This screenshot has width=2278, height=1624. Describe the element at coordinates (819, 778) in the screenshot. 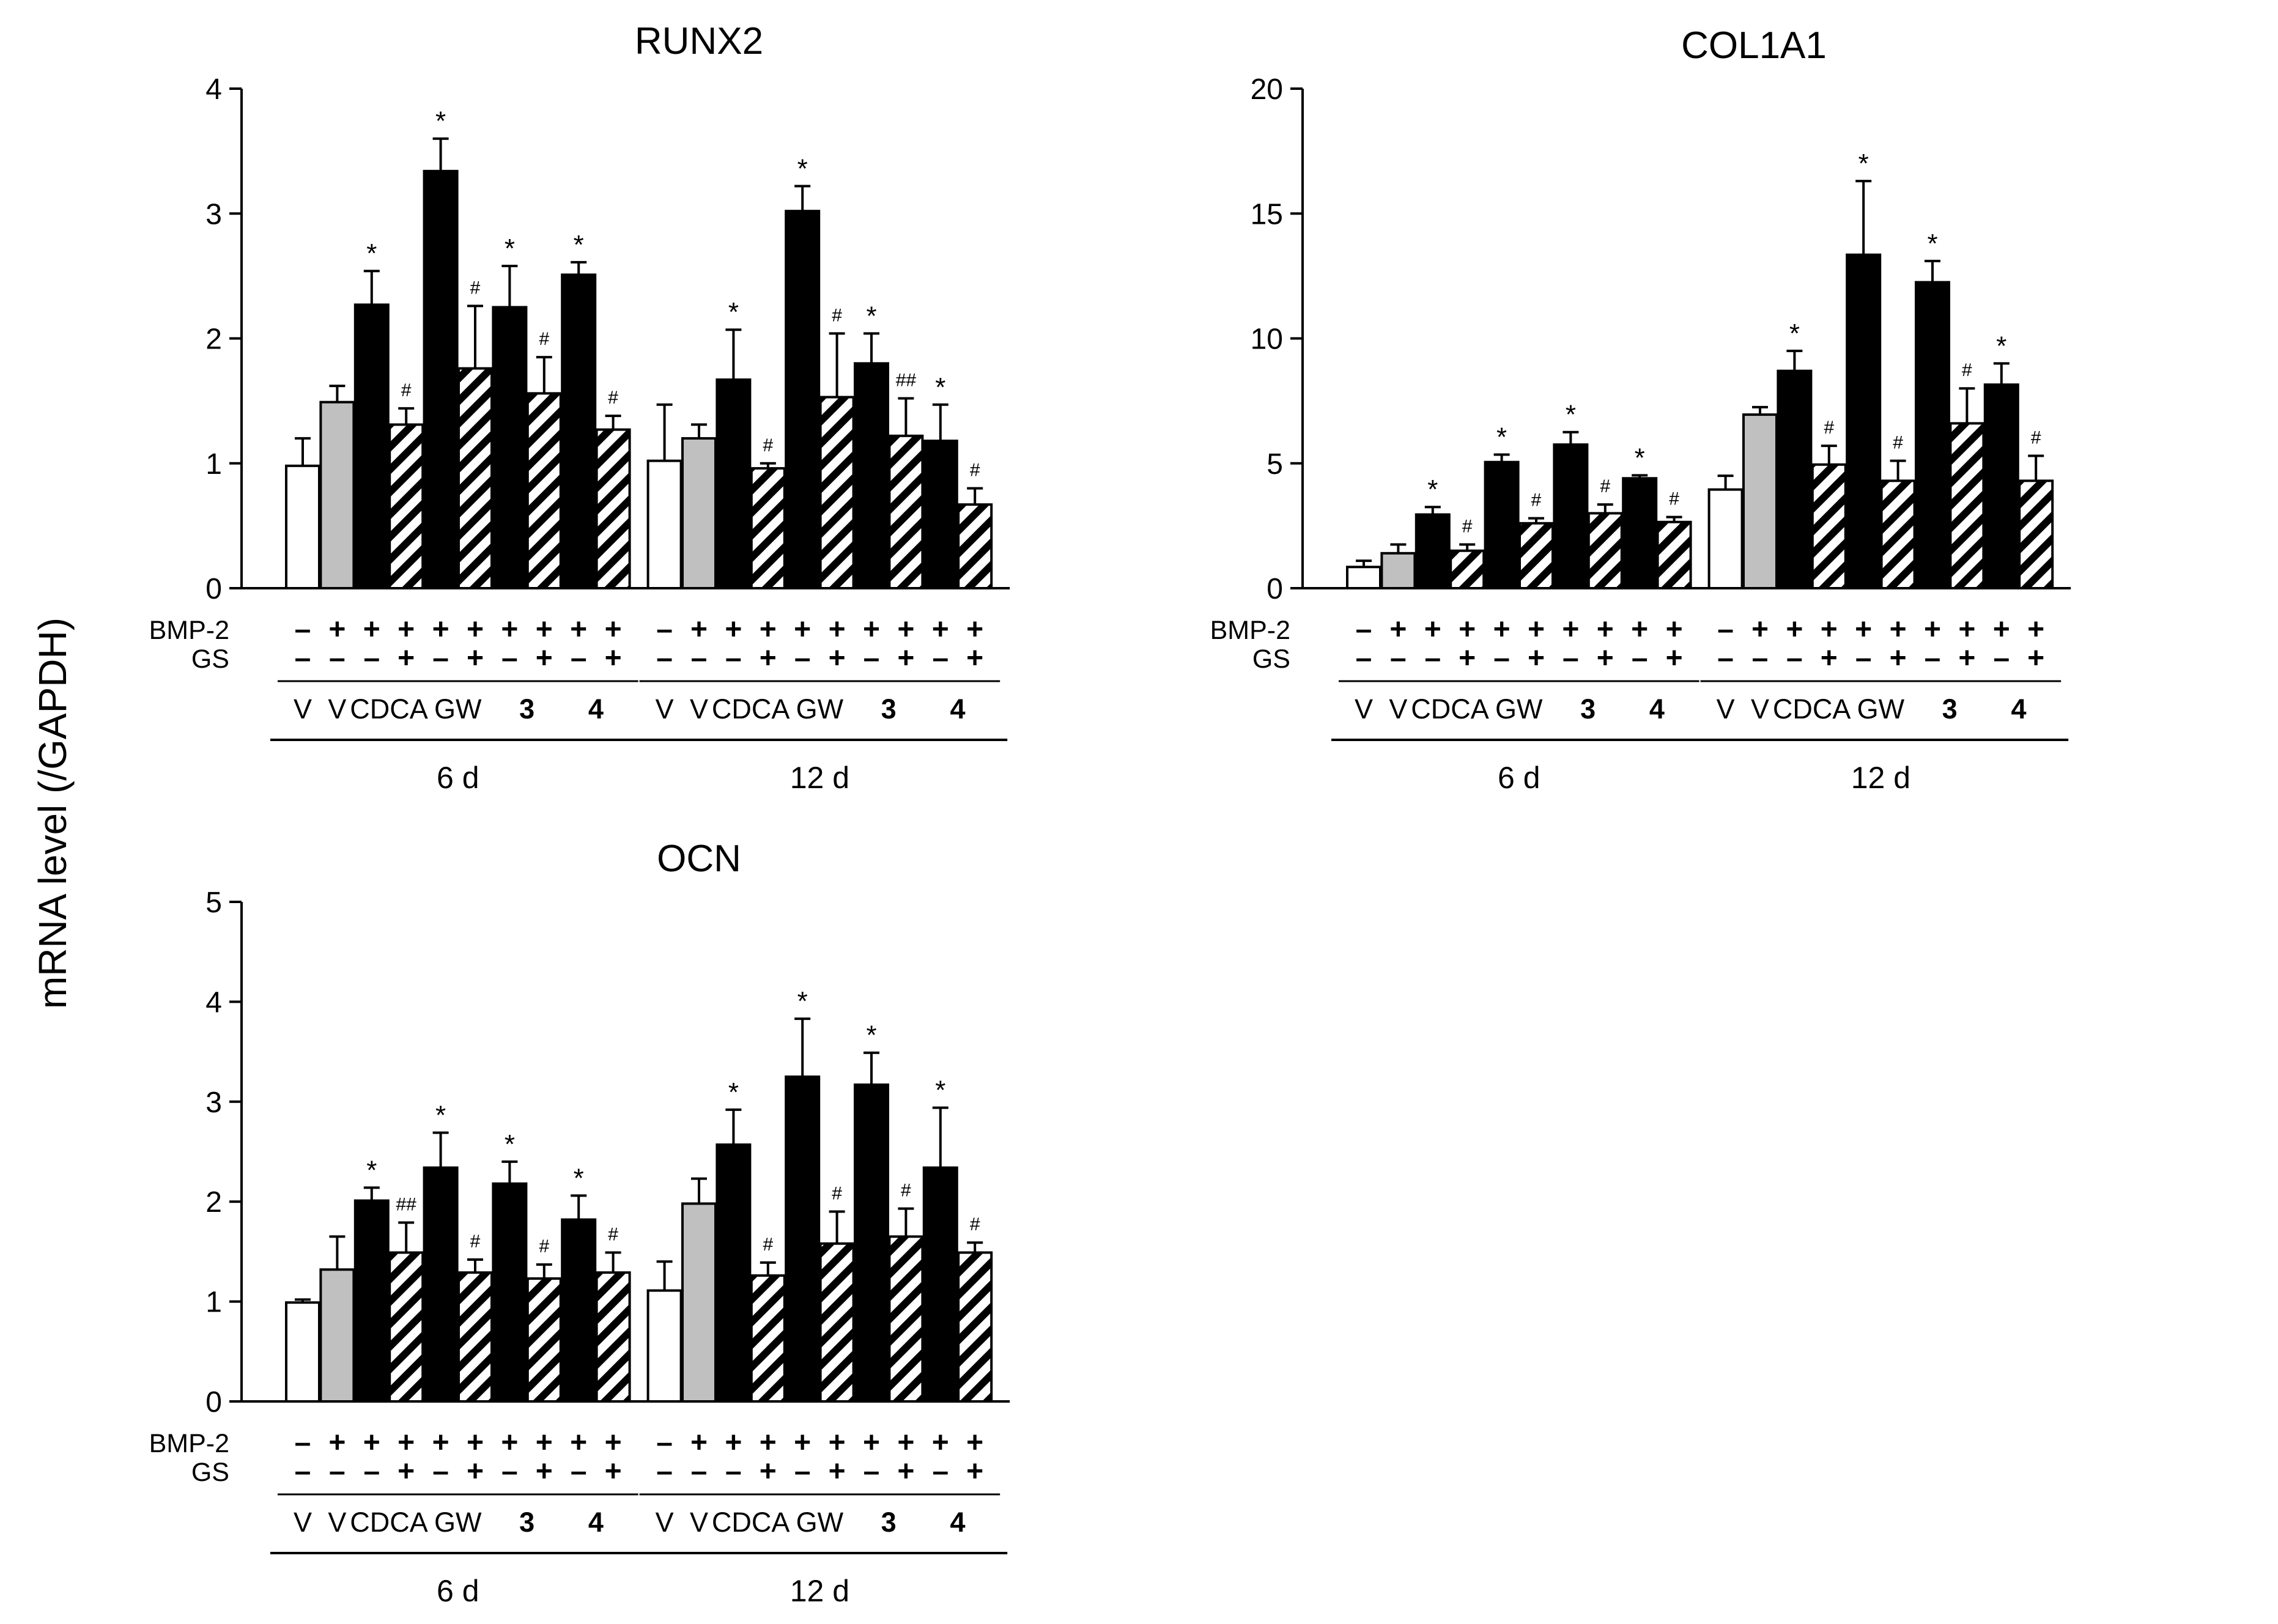

I see `day-label: 12 d` at that location.